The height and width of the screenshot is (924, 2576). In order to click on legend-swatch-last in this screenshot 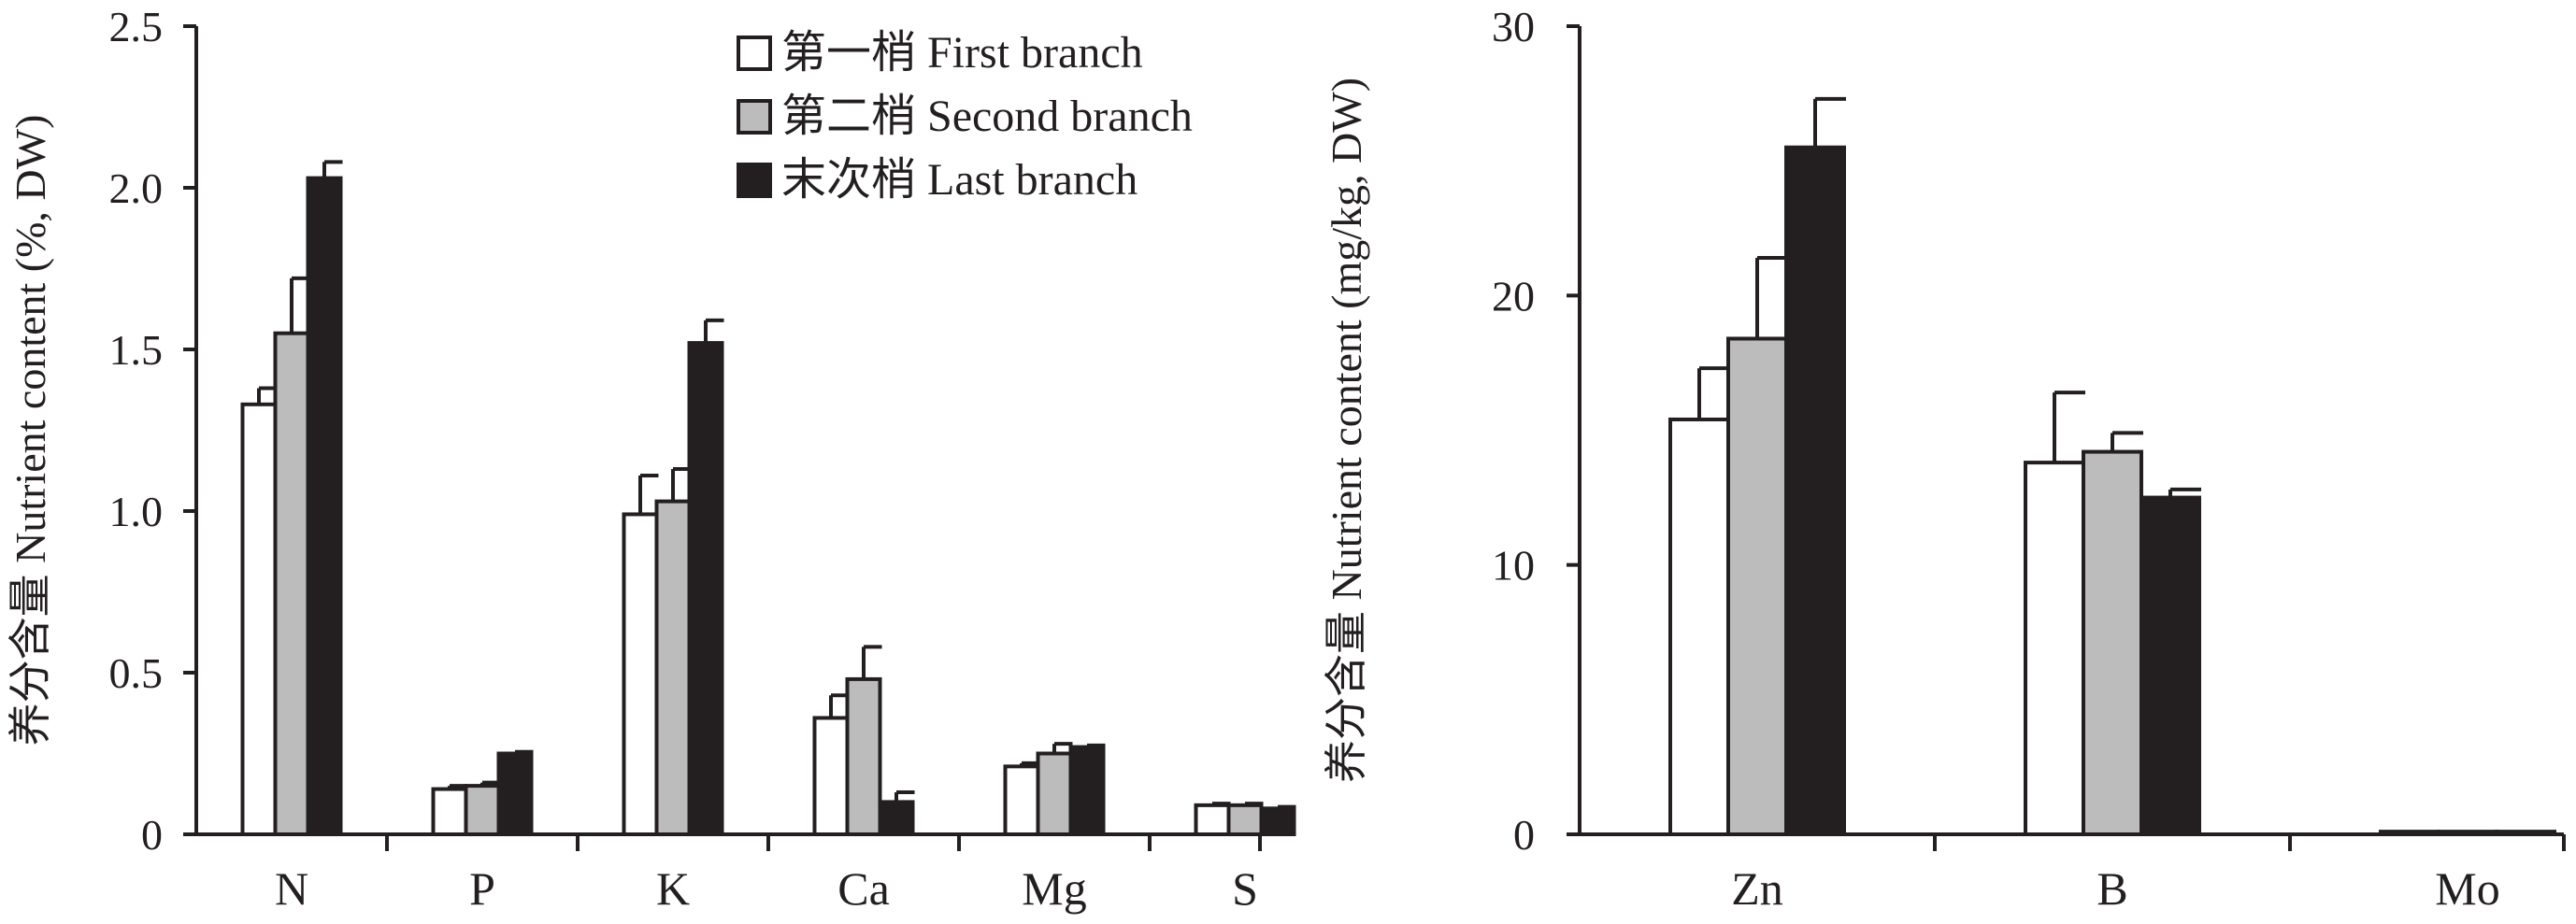, I will do `click(754, 180)`.